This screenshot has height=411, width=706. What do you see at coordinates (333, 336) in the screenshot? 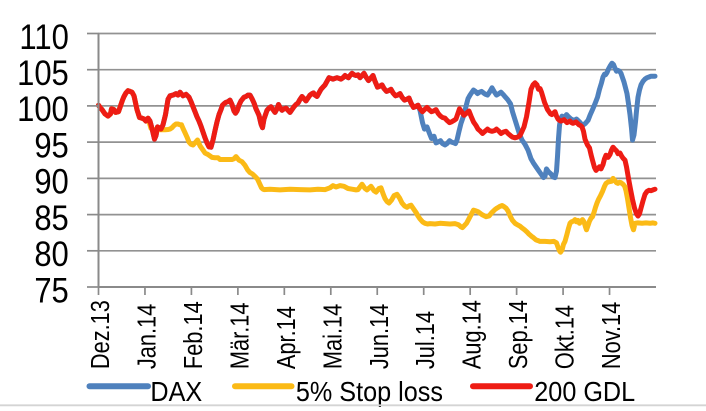
I see `svg-text: Mai.14` at bounding box center [333, 336].